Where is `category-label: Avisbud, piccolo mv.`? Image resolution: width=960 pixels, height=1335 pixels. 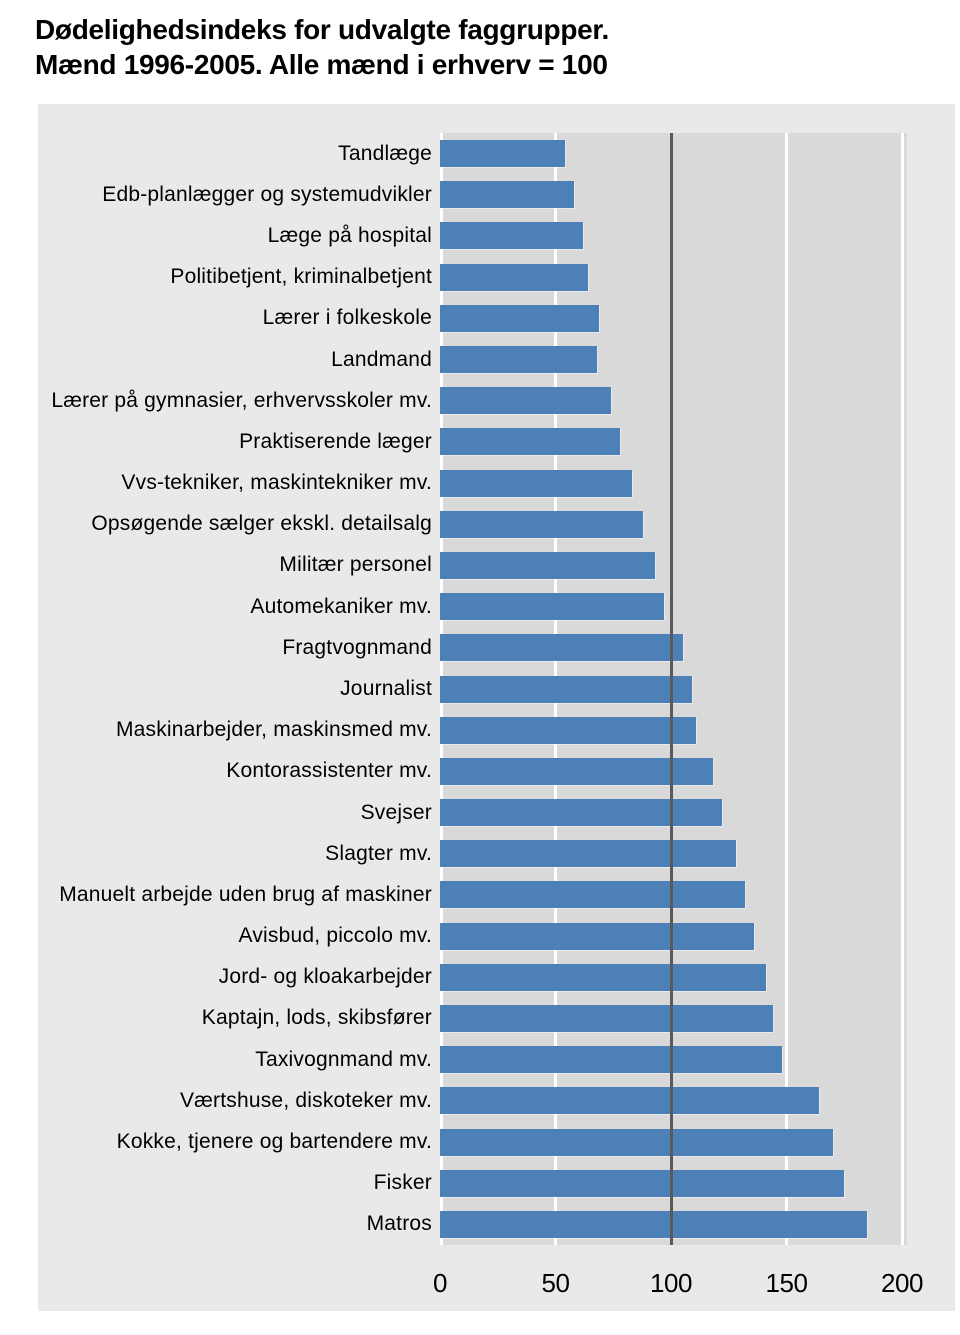 category-label: Avisbud, piccolo mv. is located at coordinates (335, 936).